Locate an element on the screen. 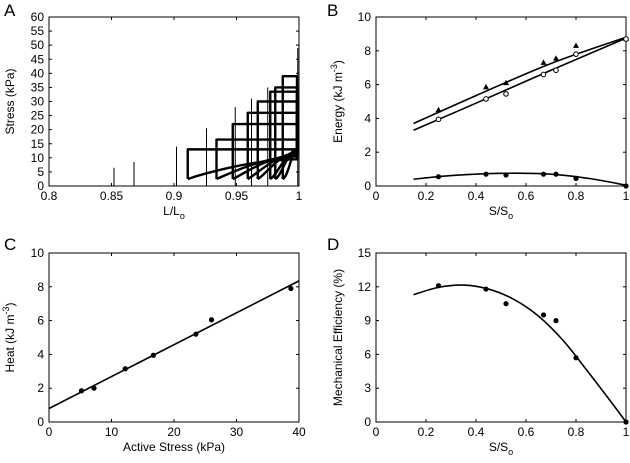  y-tick-label: 25 is located at coordinates (38, 116).